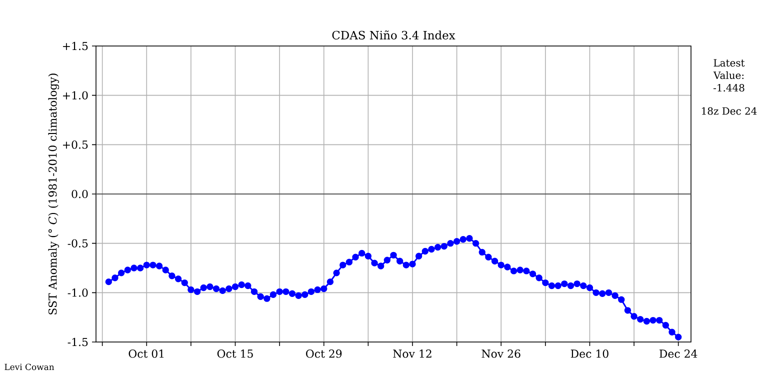 This screenshot has height=384, width=768. What do you see at coordinates (78, 243) in the screenshot?
I see `y-tick-label: -0.5` at bounding box center [78, 243].